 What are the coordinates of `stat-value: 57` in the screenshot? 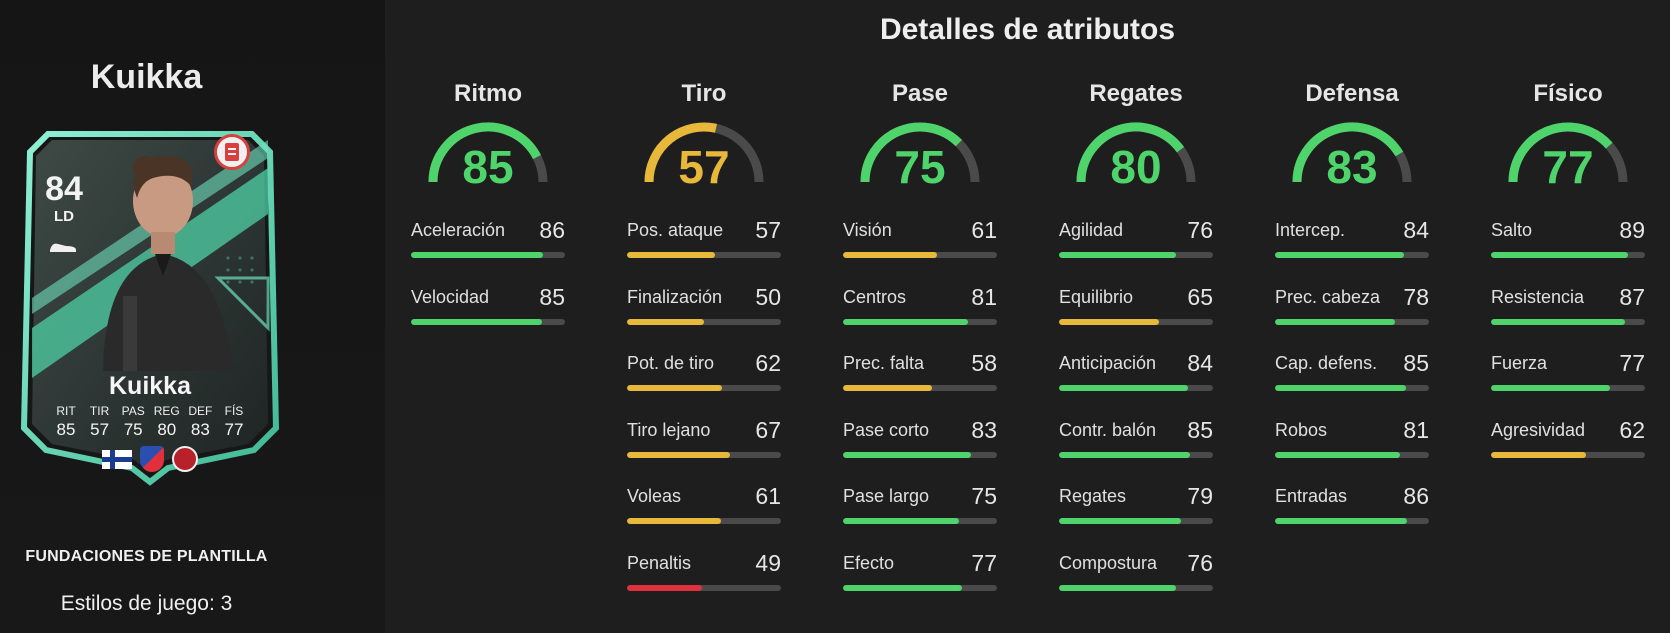 It's located at (768, 230).